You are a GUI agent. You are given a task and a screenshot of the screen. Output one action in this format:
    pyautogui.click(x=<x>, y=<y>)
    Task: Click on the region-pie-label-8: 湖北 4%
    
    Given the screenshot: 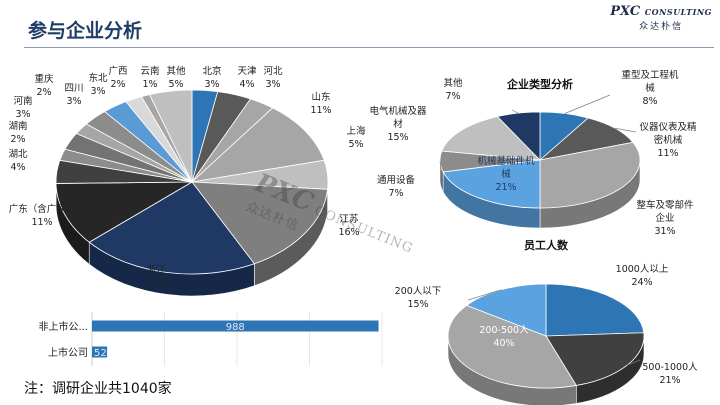 What is the action you would take?
    pyautogui.click(x=18, y=161)
    